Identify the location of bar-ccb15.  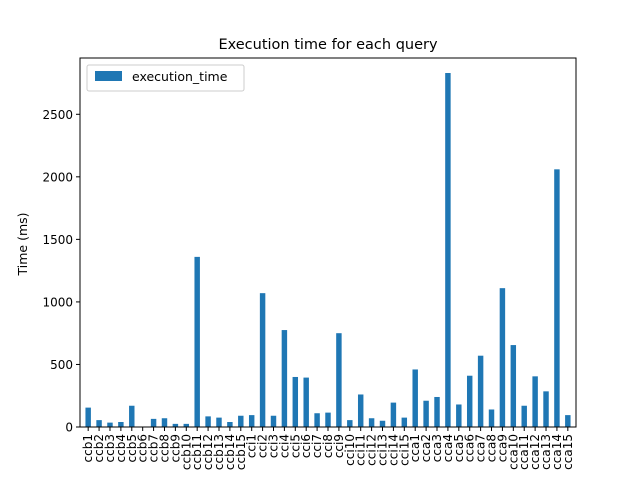
(241, 421).